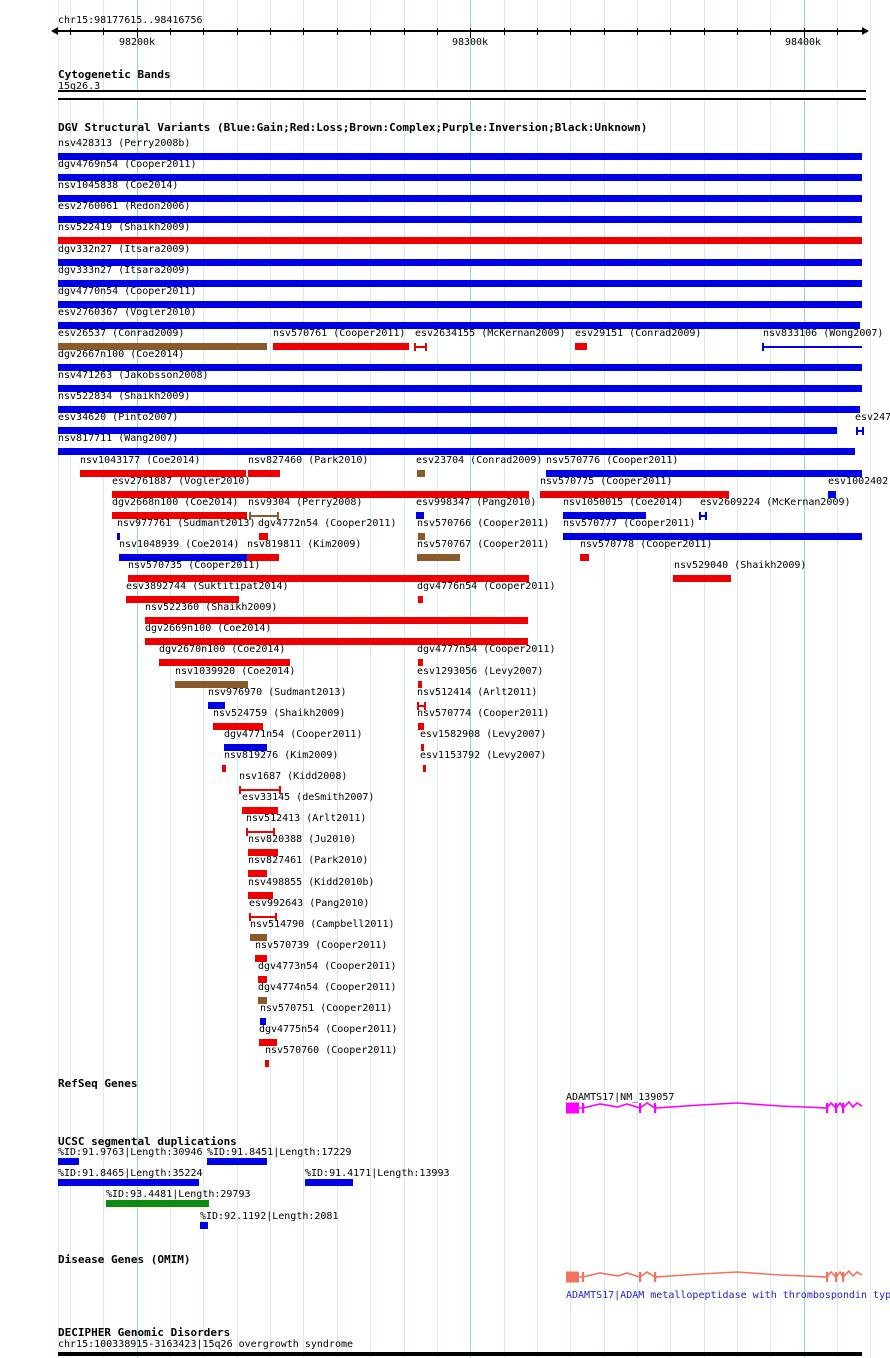 This screenshot has height=1358, width=890. What do you see at coordinates (263, 917) in the screenshot?
I see `variant-esv992643-glyph` at bounding box center [263, 917].